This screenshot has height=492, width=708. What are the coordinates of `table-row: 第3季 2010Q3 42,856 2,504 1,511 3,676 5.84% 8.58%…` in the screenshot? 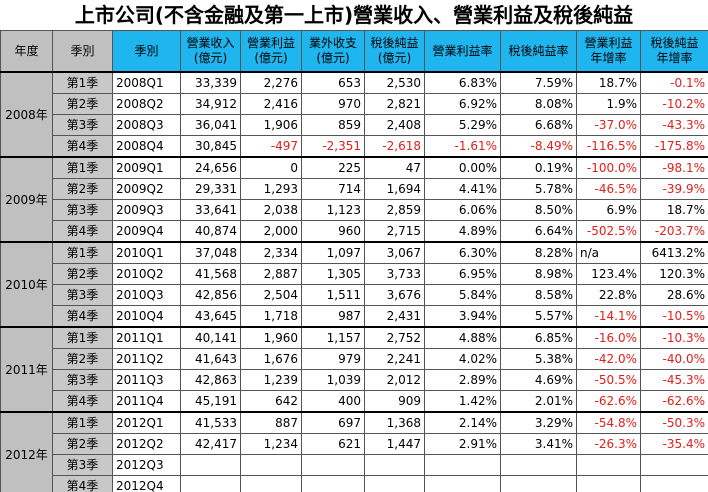 It's located at (354, 295).